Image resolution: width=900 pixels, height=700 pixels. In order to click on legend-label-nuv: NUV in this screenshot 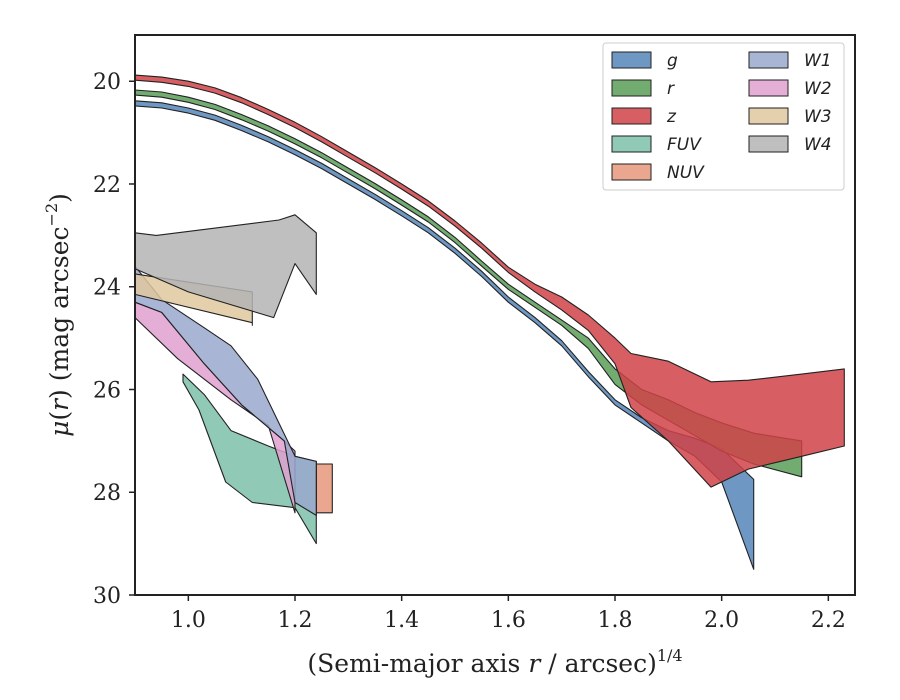, I will do `click(686, 173)`.